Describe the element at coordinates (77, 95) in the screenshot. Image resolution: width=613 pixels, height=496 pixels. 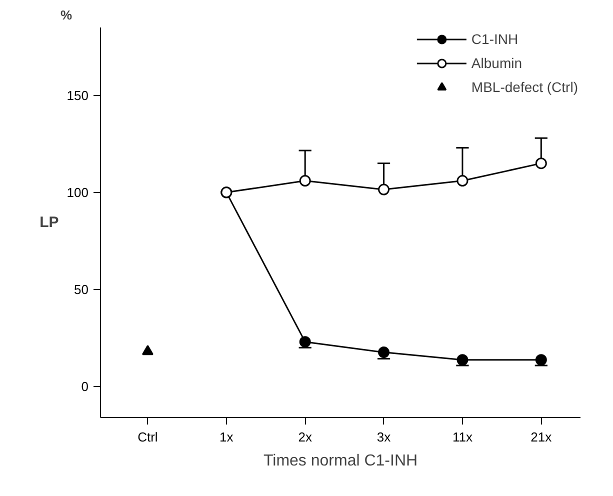
I see `y-tick-label: 150` at that location.